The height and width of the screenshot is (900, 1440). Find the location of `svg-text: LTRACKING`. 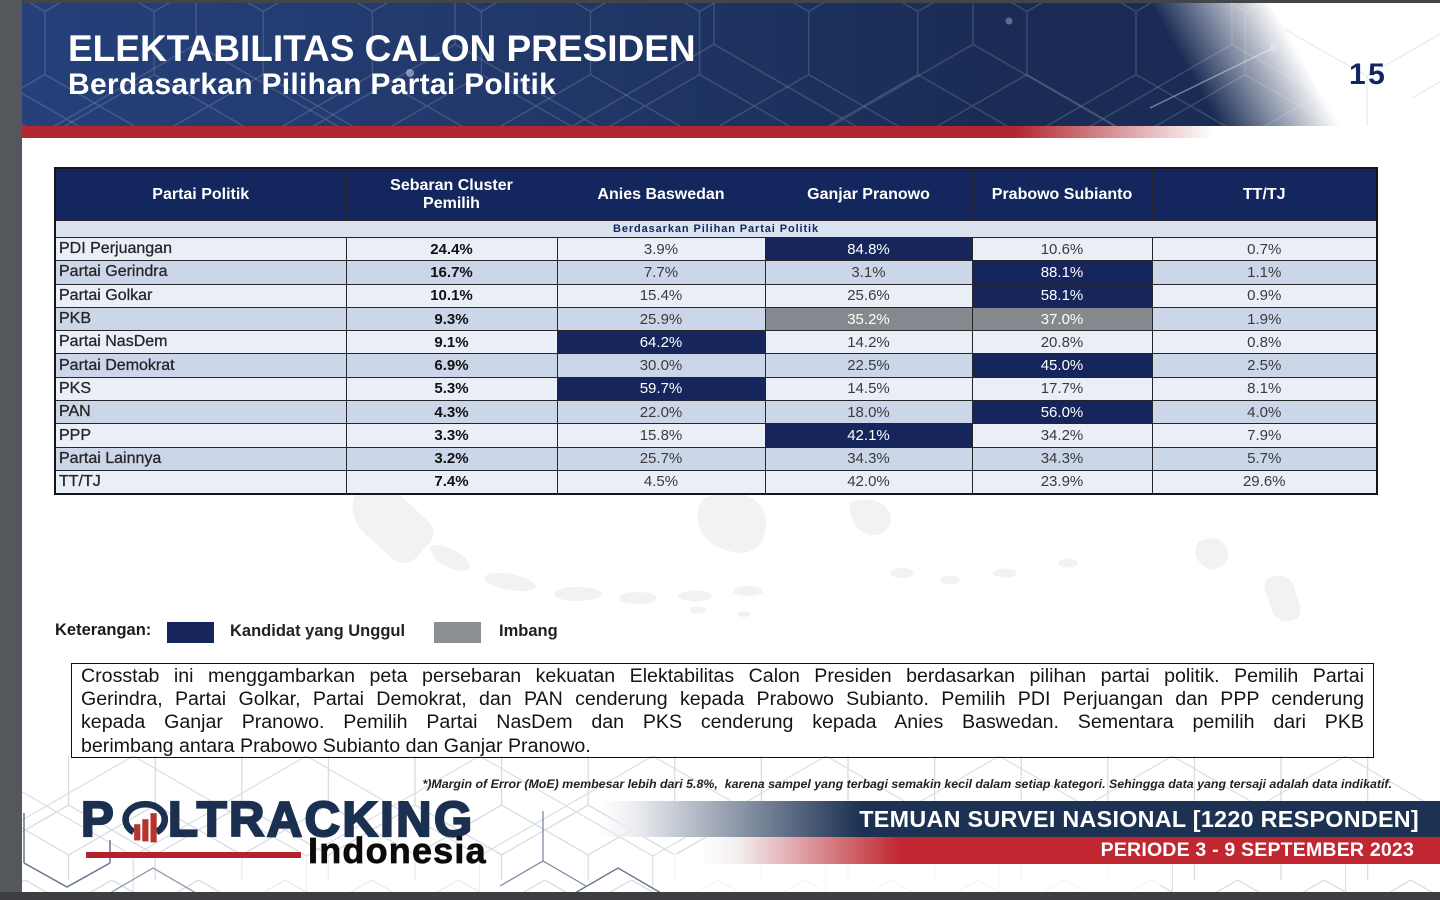

svg-text: LTRACKING is located at coordinates (321, 821).